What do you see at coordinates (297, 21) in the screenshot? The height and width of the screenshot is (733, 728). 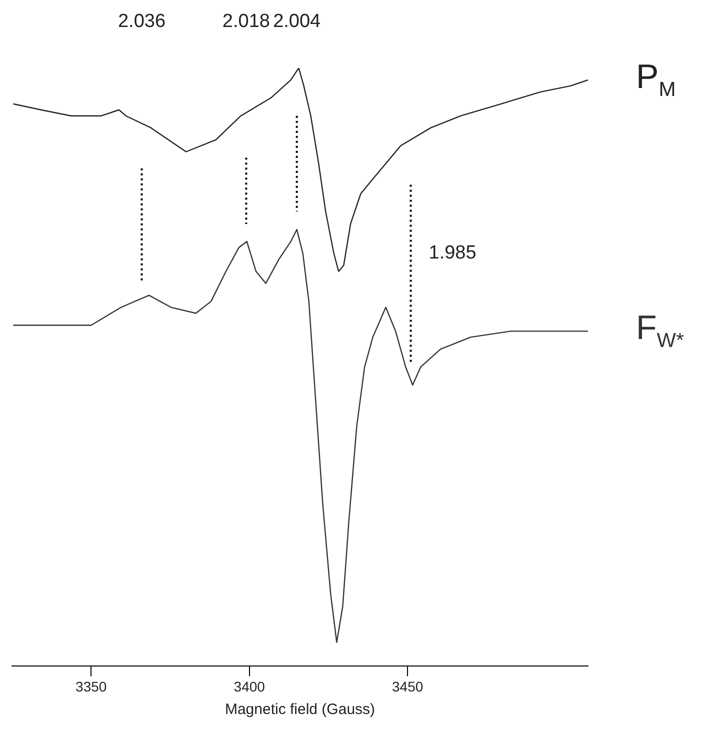 I see `text: 2.004` at bounding box center [297, 21].